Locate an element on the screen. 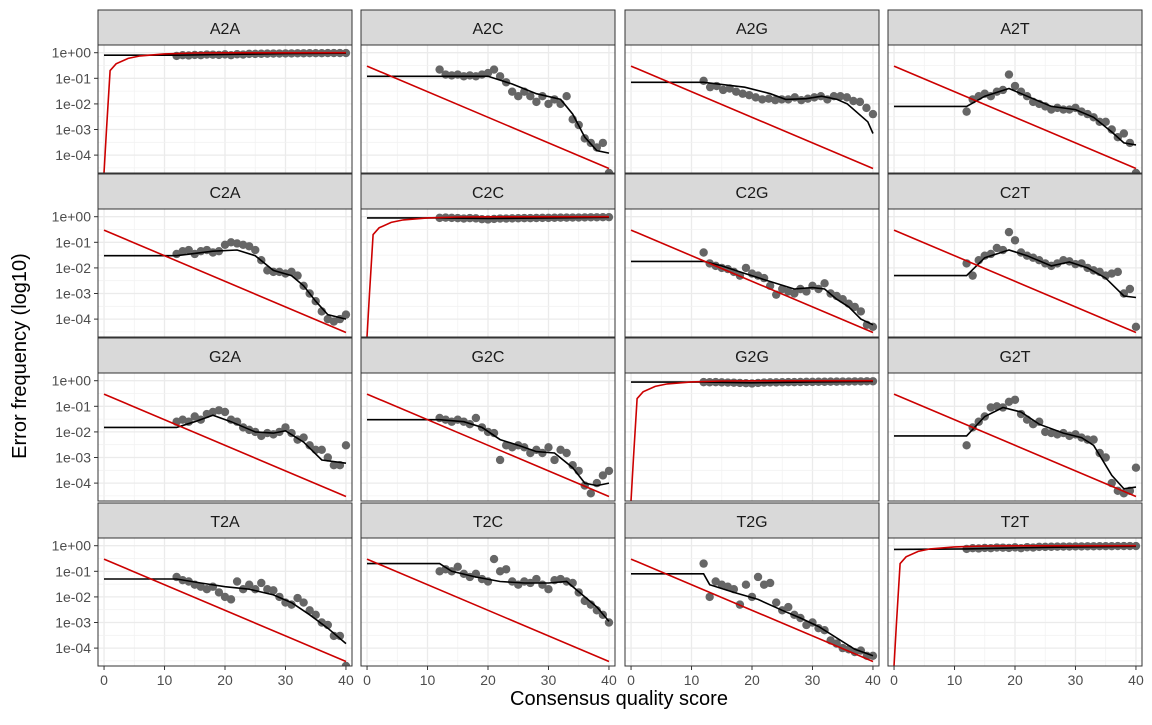 The image size is (1152, 725). x-tick-label: 0 is located at coordinates (104, 680).